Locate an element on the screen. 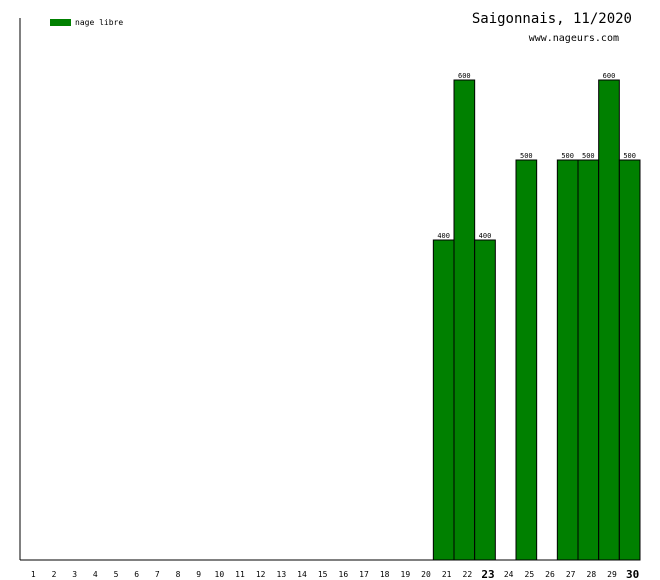 The width and height of the screenshot is (660, 580). x-tick-21: 21 is located at coordinates (447, 574).